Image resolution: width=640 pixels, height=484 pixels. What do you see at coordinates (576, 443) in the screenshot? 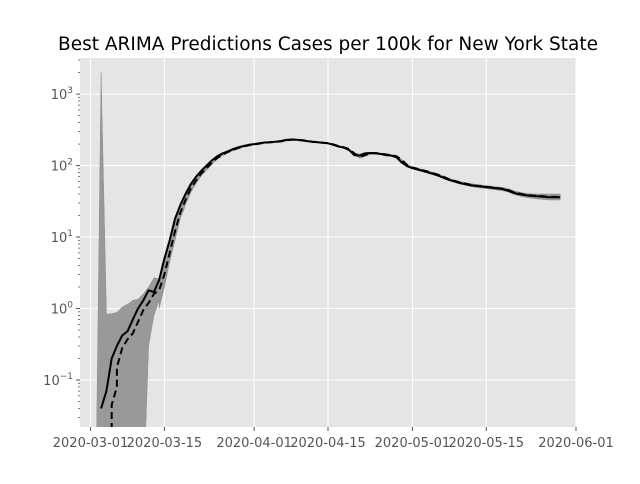
I see `x-tick-label: 2020-06-01` at bounding box center [576, 443].